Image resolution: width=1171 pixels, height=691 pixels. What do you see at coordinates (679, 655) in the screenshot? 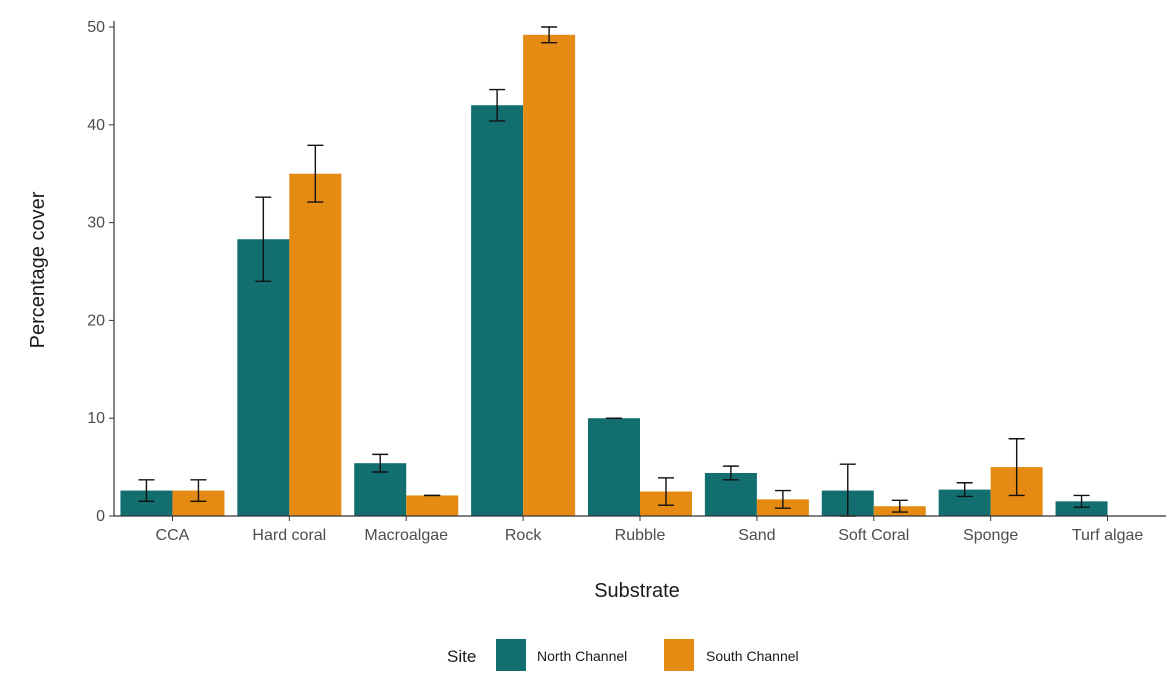
I see `legend-swatch-south-channel` at bounding box center [679, 655].